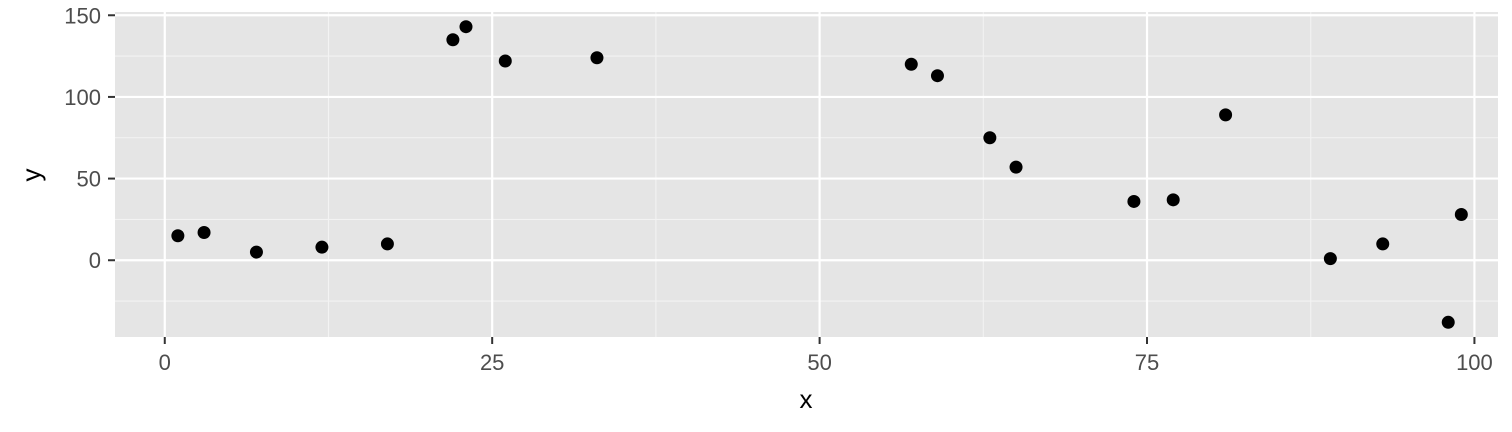  I want to click on y-axis-title: y, so click(31, 175).